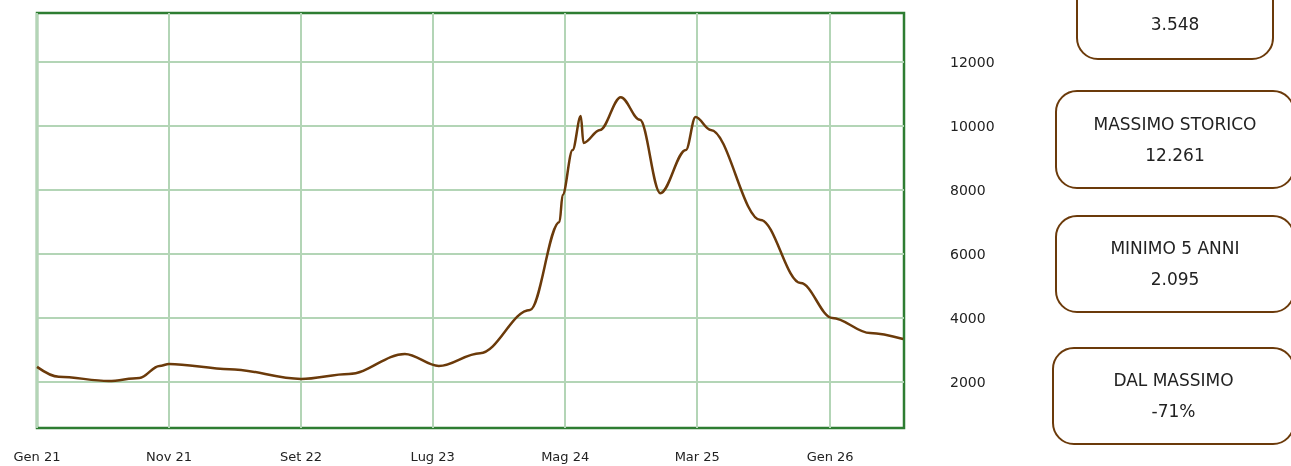  What do you see at coordinates (1171, 396) in the screenshot?
I see `card-frame: DAL MASSIMO -71%` at bounding box center [1171, 396].